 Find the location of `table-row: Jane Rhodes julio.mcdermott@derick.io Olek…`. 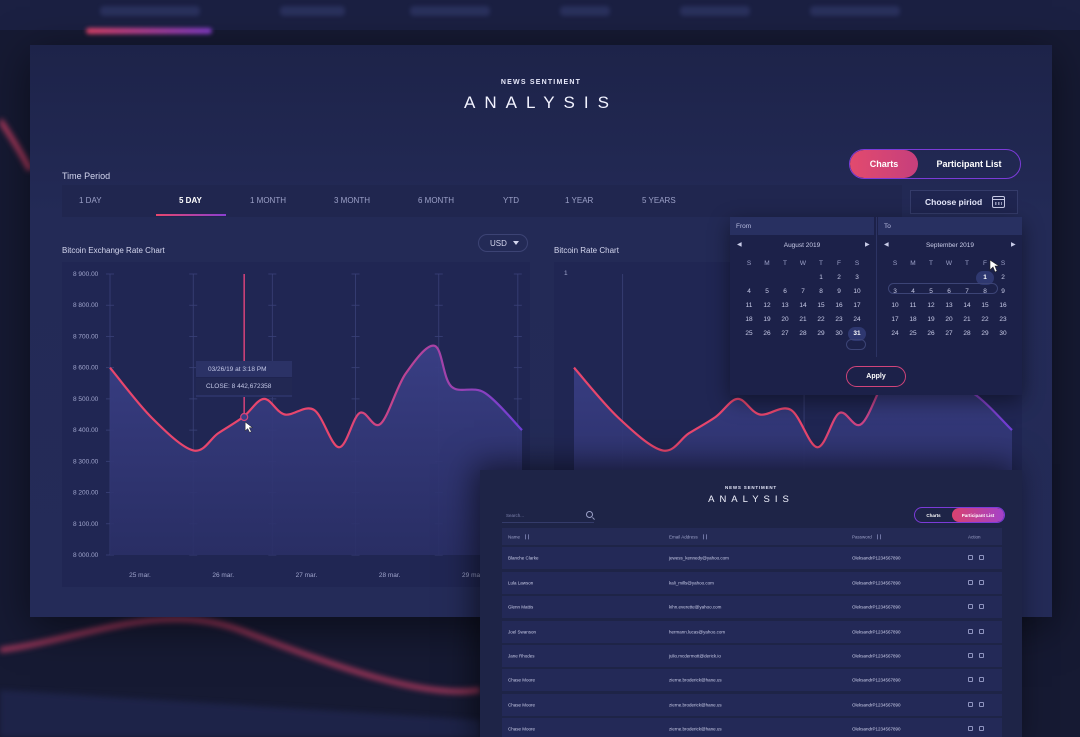

table-row: Jane Rhodes julio.mcdermott@derick.io Olek… is located at coordinates (752, 655).